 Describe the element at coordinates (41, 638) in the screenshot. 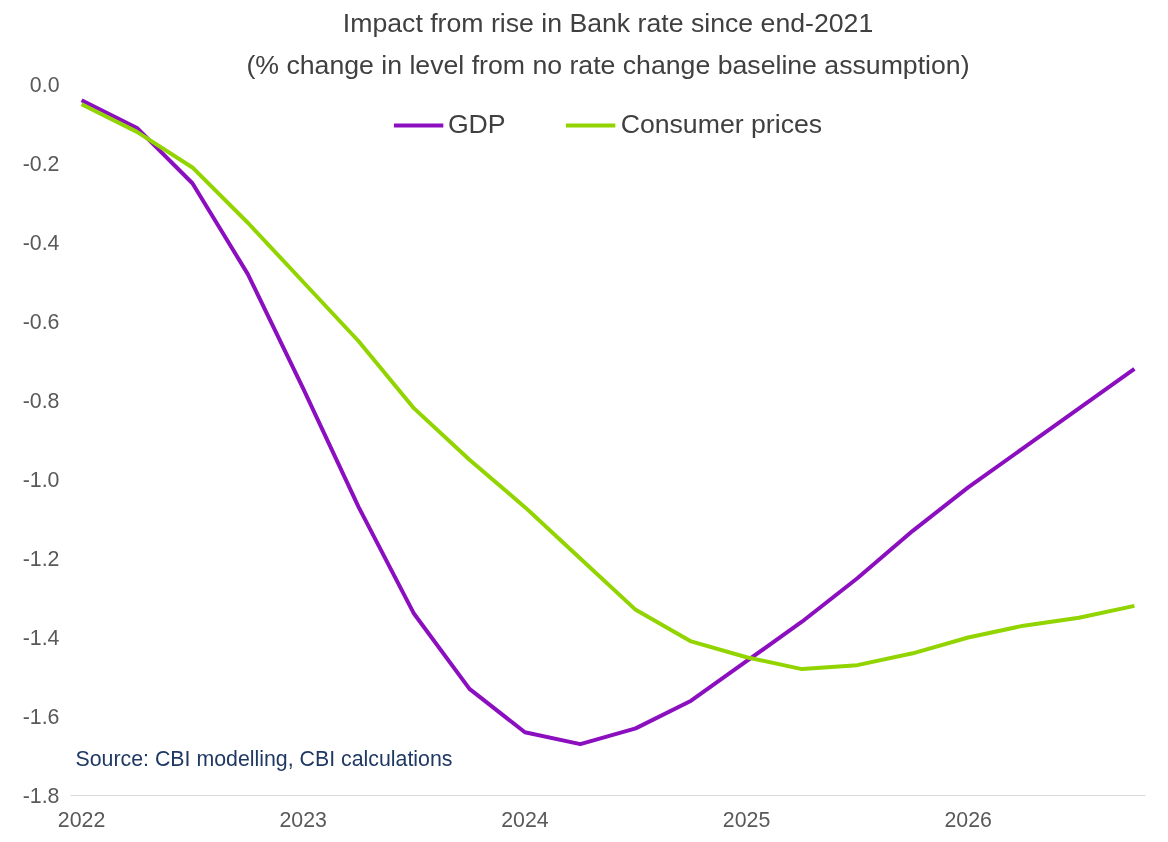

I see `y-tick-label: -1.4` at that location.